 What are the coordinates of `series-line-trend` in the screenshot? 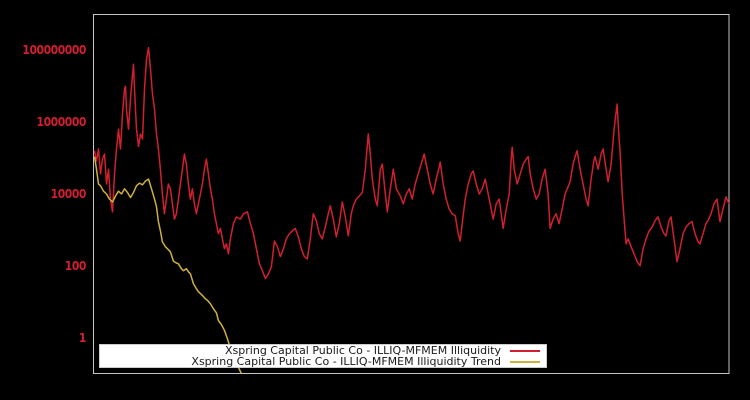 It's located at (168, 265).